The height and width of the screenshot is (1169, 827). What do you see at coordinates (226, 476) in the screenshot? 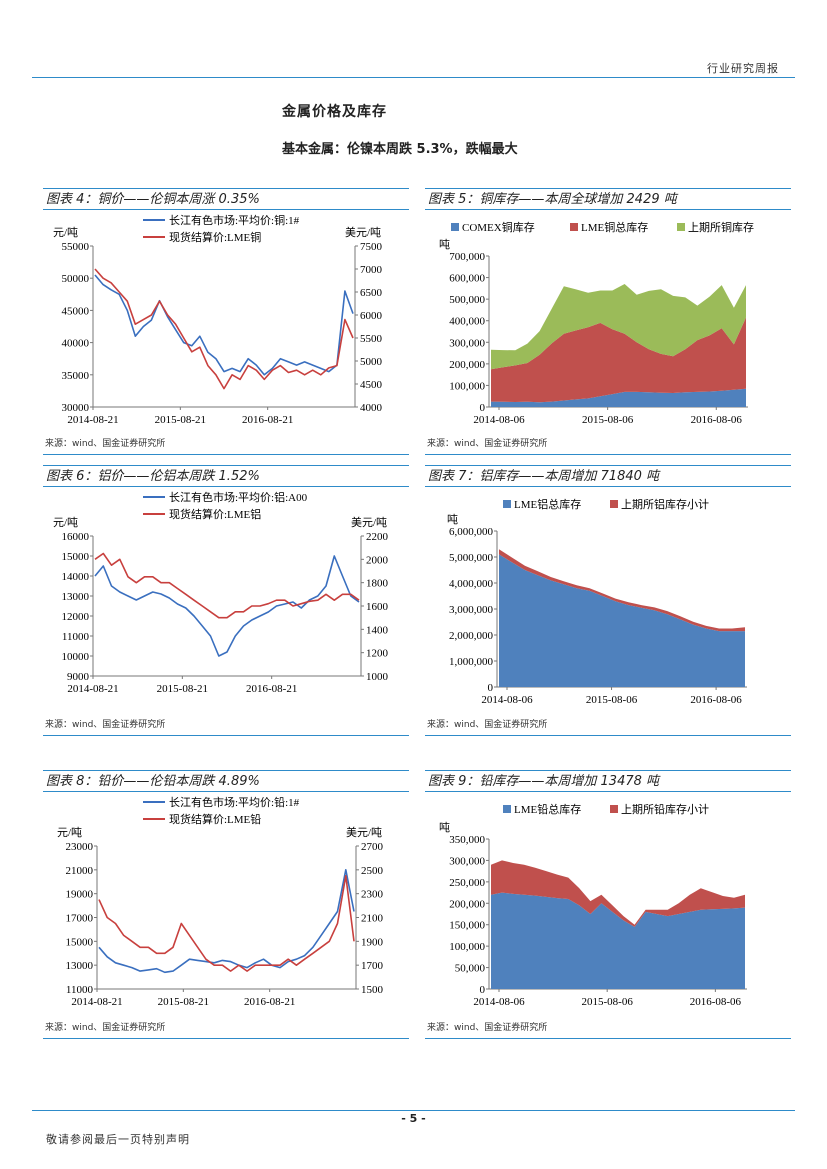
I see `chart-title: 图表 6：铝价——伦铝本周跌 1.52%` at bounding box center [226, 476].